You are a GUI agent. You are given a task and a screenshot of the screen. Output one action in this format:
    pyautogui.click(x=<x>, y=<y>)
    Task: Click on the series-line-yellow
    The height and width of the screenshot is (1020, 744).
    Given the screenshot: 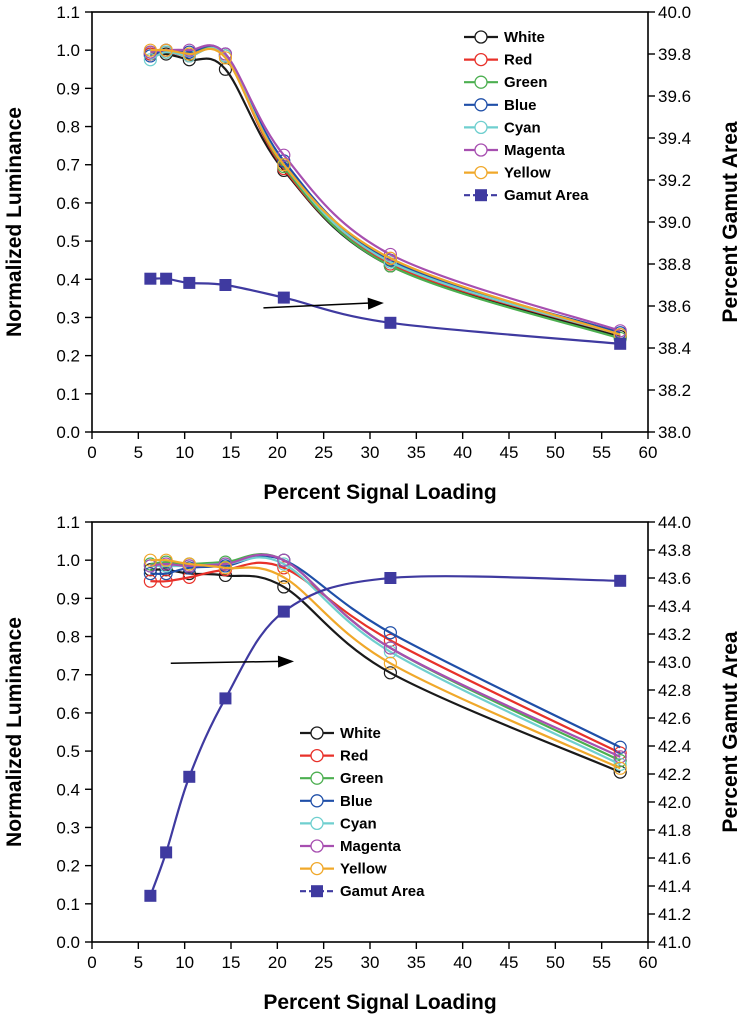 What is the action you would take?
    pyautogui.click(x=385, y=664)
    